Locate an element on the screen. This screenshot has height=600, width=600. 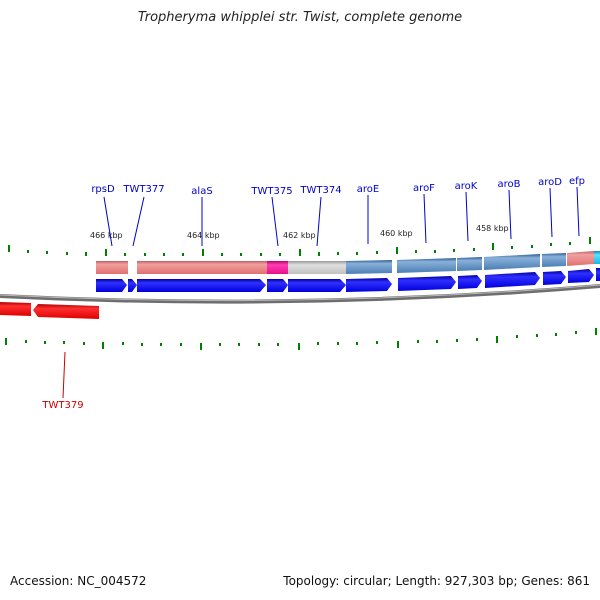
accession-text: Accession: NC_004572 is located at coordinates (78, 581).